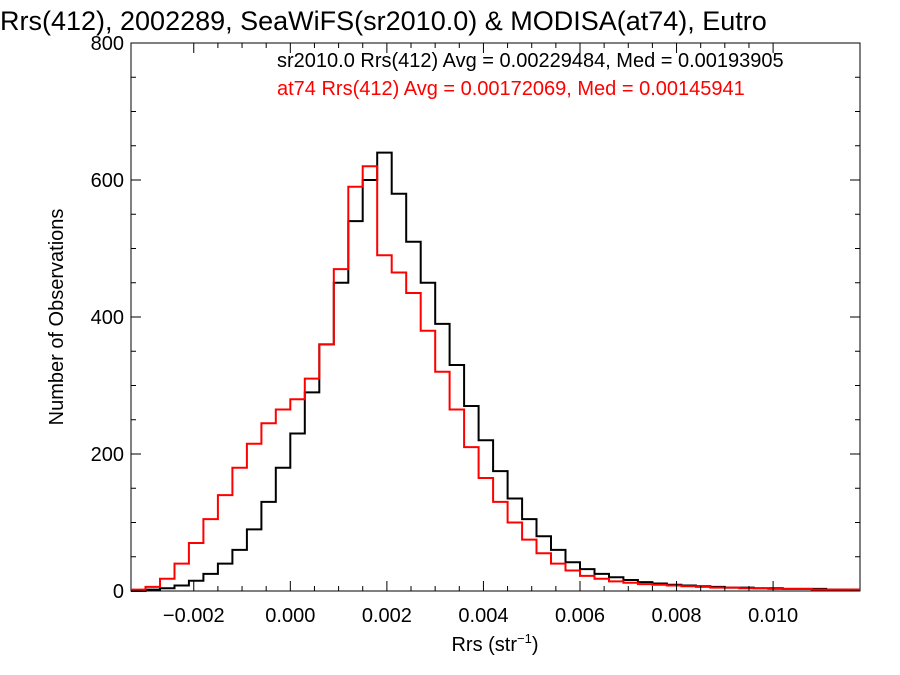 This screenshot has width=900, height=675. I want to click on x-tick-label: 0.010, so click(773, 616).